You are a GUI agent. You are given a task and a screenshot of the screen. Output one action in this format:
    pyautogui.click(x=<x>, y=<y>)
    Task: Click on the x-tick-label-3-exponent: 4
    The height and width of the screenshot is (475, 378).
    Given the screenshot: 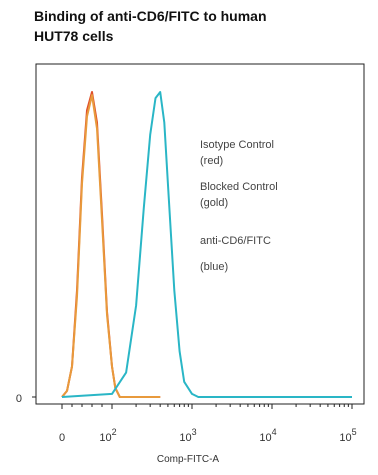 What is the action you would take?
    pyautogui.click(x=274, y=432)
    